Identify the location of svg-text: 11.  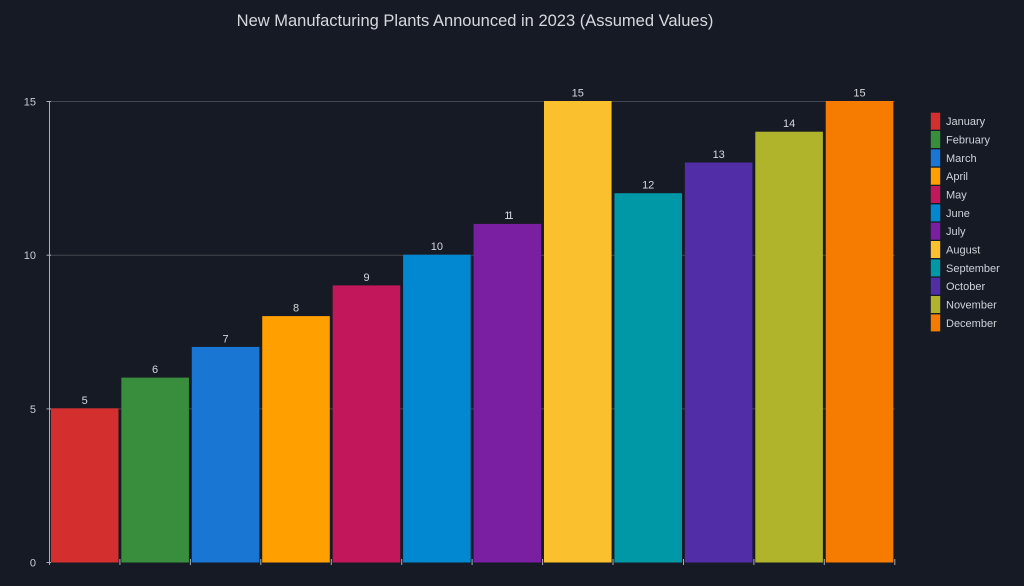
(508, 216).